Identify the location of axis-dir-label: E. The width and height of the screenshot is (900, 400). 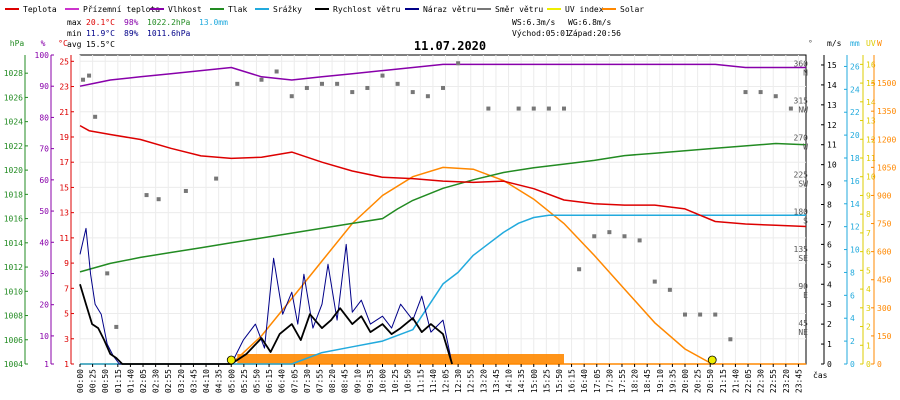
(805, 295).